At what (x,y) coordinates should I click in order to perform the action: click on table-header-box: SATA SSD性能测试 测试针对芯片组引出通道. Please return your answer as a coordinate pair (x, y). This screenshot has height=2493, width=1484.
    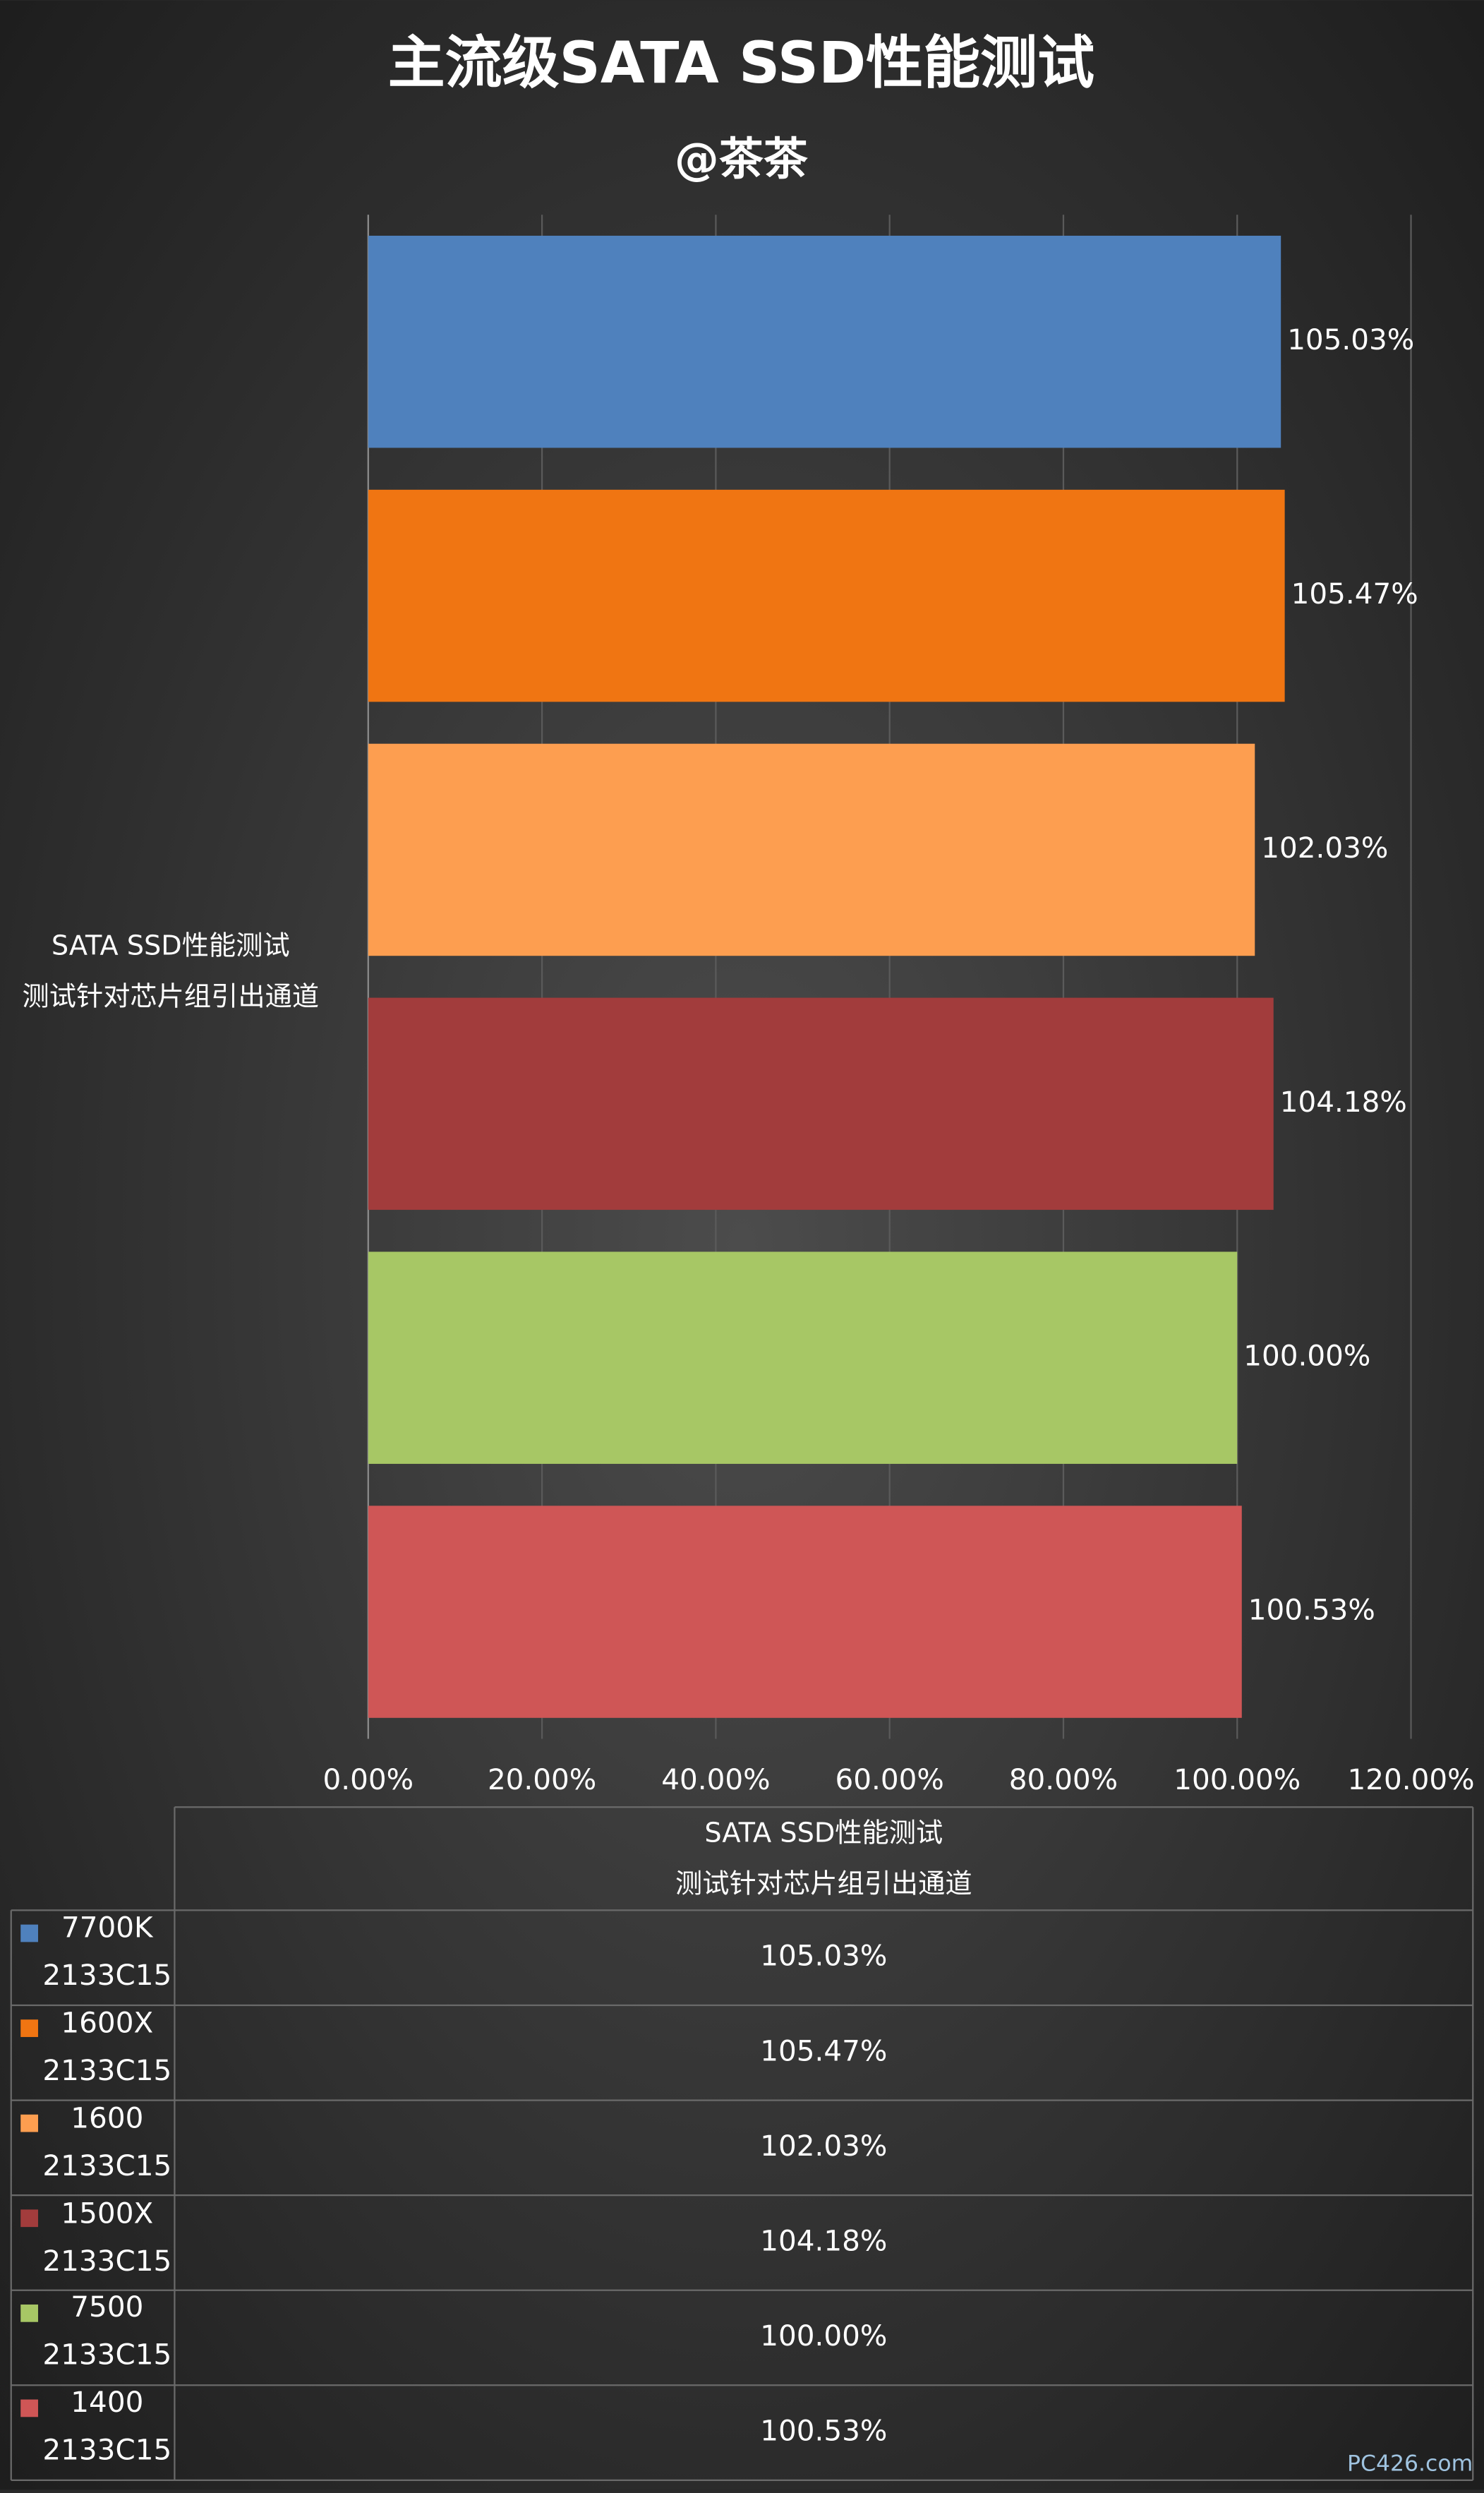
    Looking at the image, I should click on (823, 1859).